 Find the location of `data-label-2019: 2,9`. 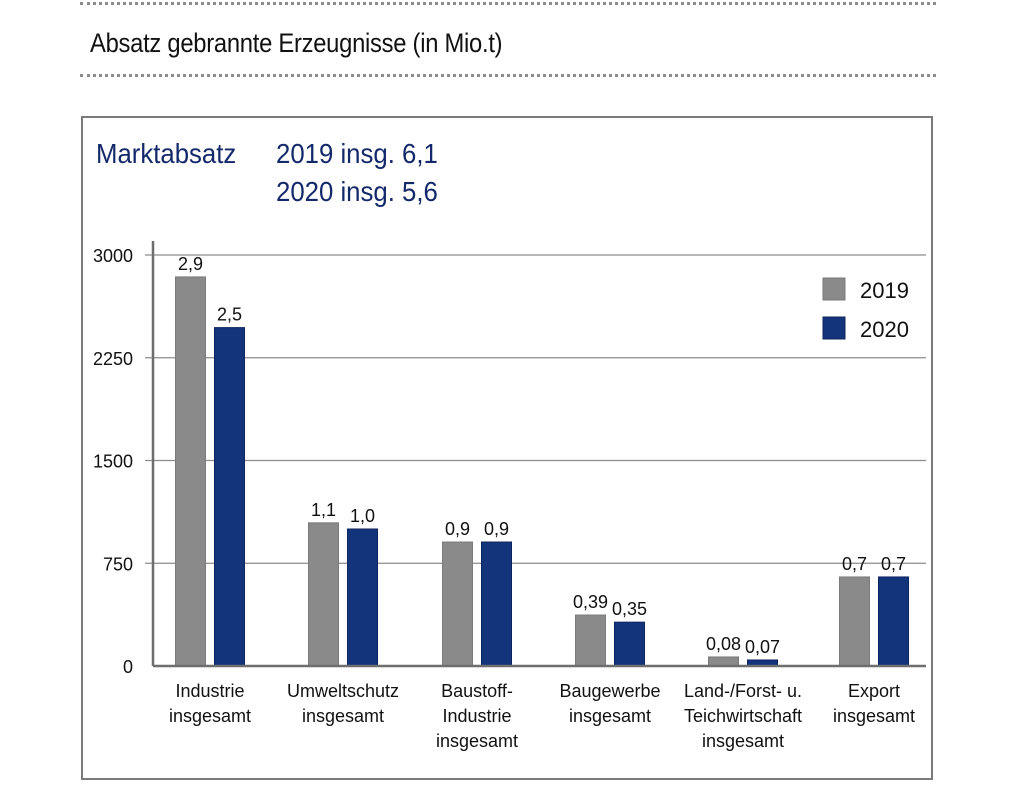

data-label-2019: 2,9 is located at coordinates (190, 264).